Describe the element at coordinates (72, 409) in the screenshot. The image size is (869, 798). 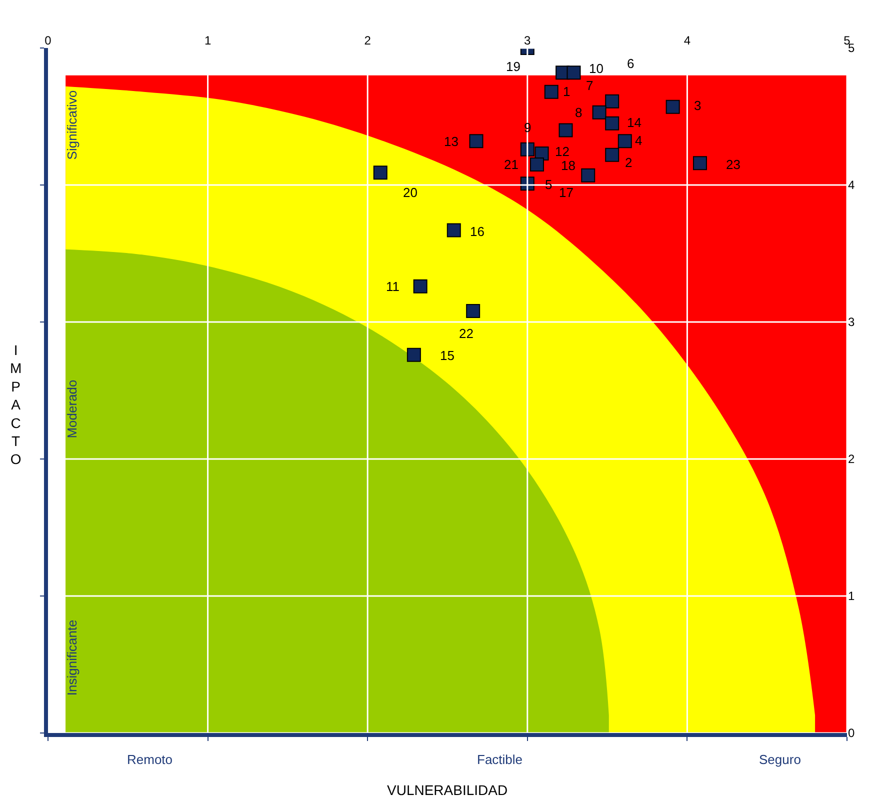
I see `annotation: Moderado` at that location.